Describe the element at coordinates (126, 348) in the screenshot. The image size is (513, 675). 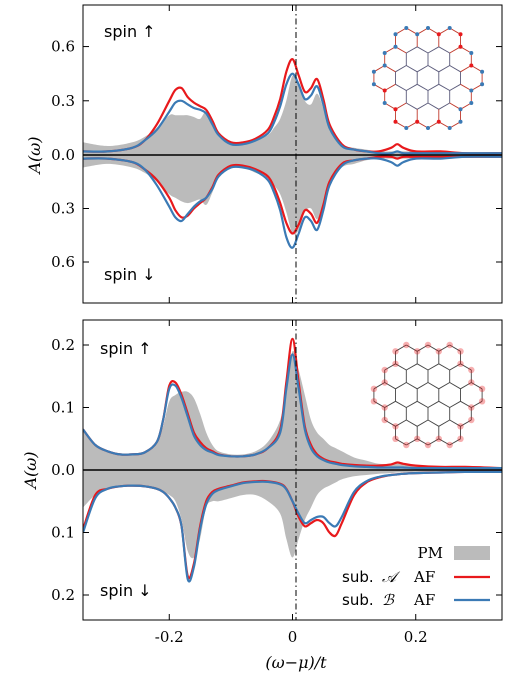
I see `spin-up-label: spin ↑` at that location.